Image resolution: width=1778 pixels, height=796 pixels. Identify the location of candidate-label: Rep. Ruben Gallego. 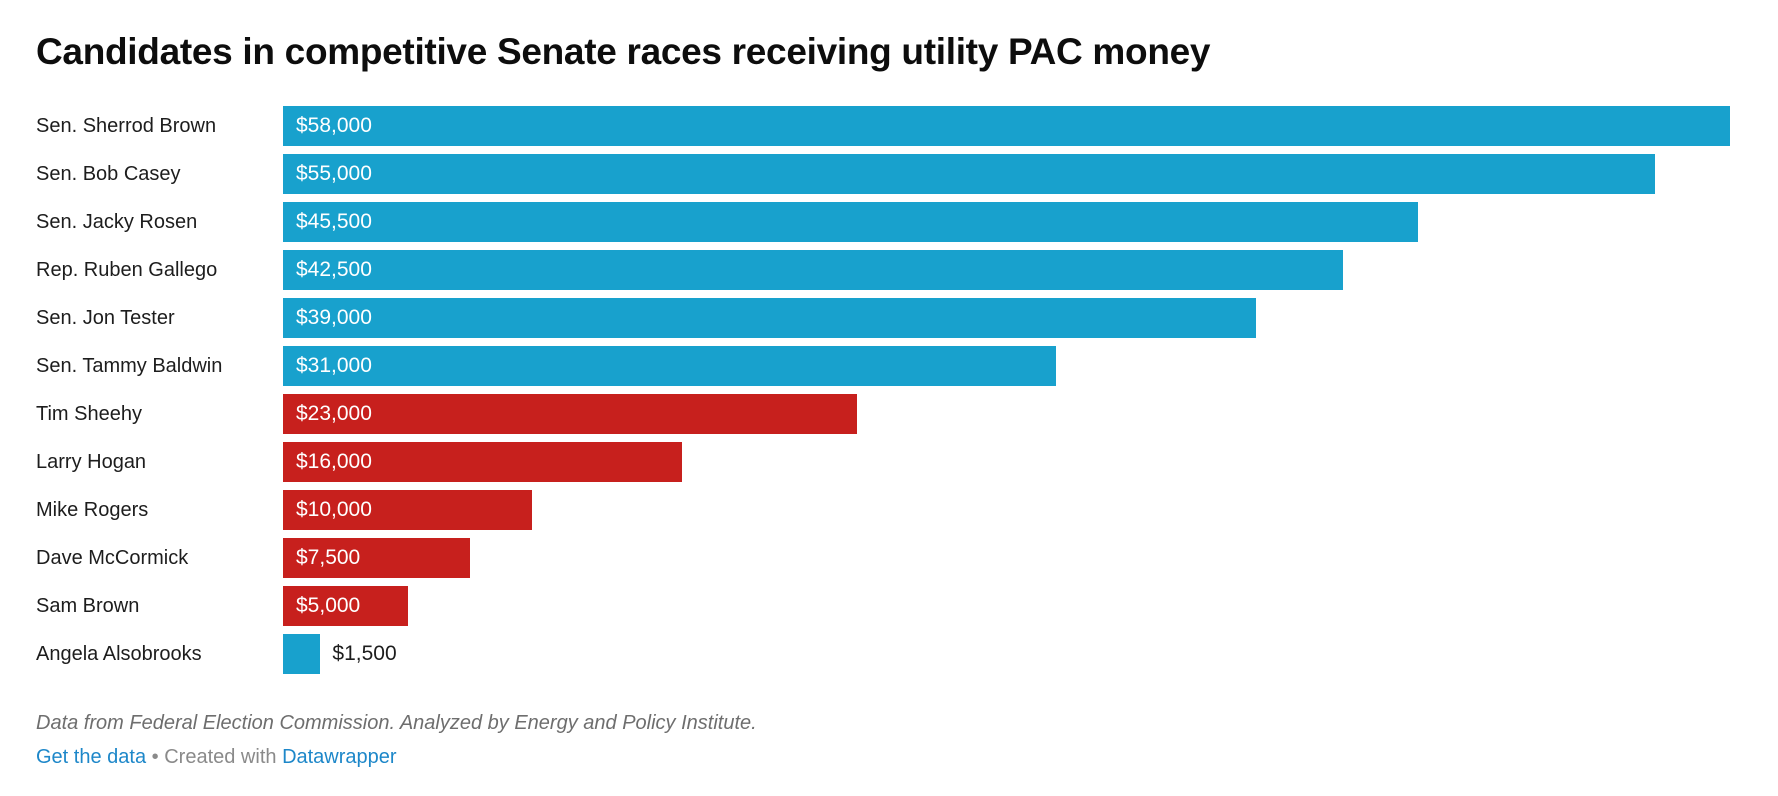
(127, 269).